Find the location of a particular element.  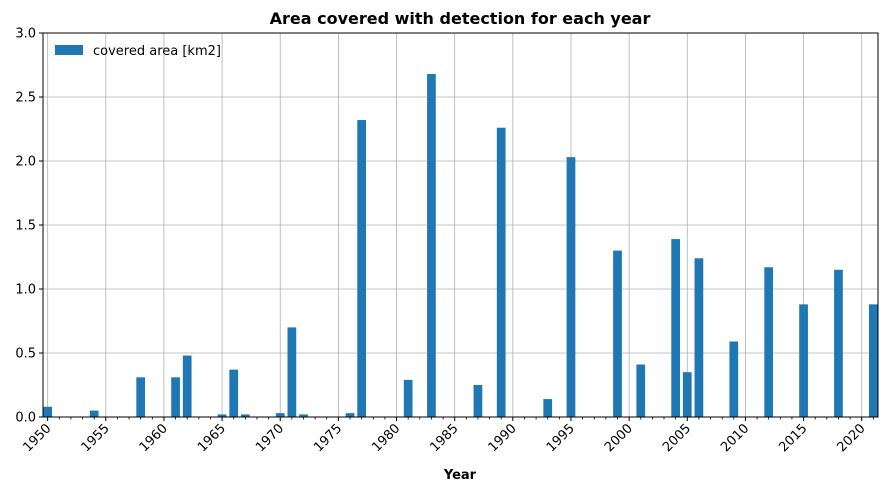

x-tick-label: 2015 is located at coordinates (793, 438).